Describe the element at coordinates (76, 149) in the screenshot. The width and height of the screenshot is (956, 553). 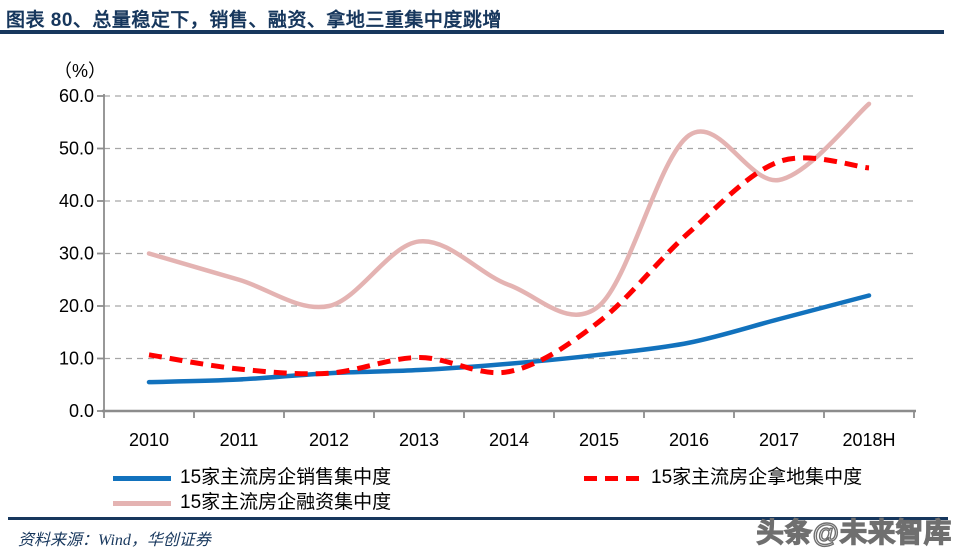
I see `y-axis-label: 50.0` at that location.